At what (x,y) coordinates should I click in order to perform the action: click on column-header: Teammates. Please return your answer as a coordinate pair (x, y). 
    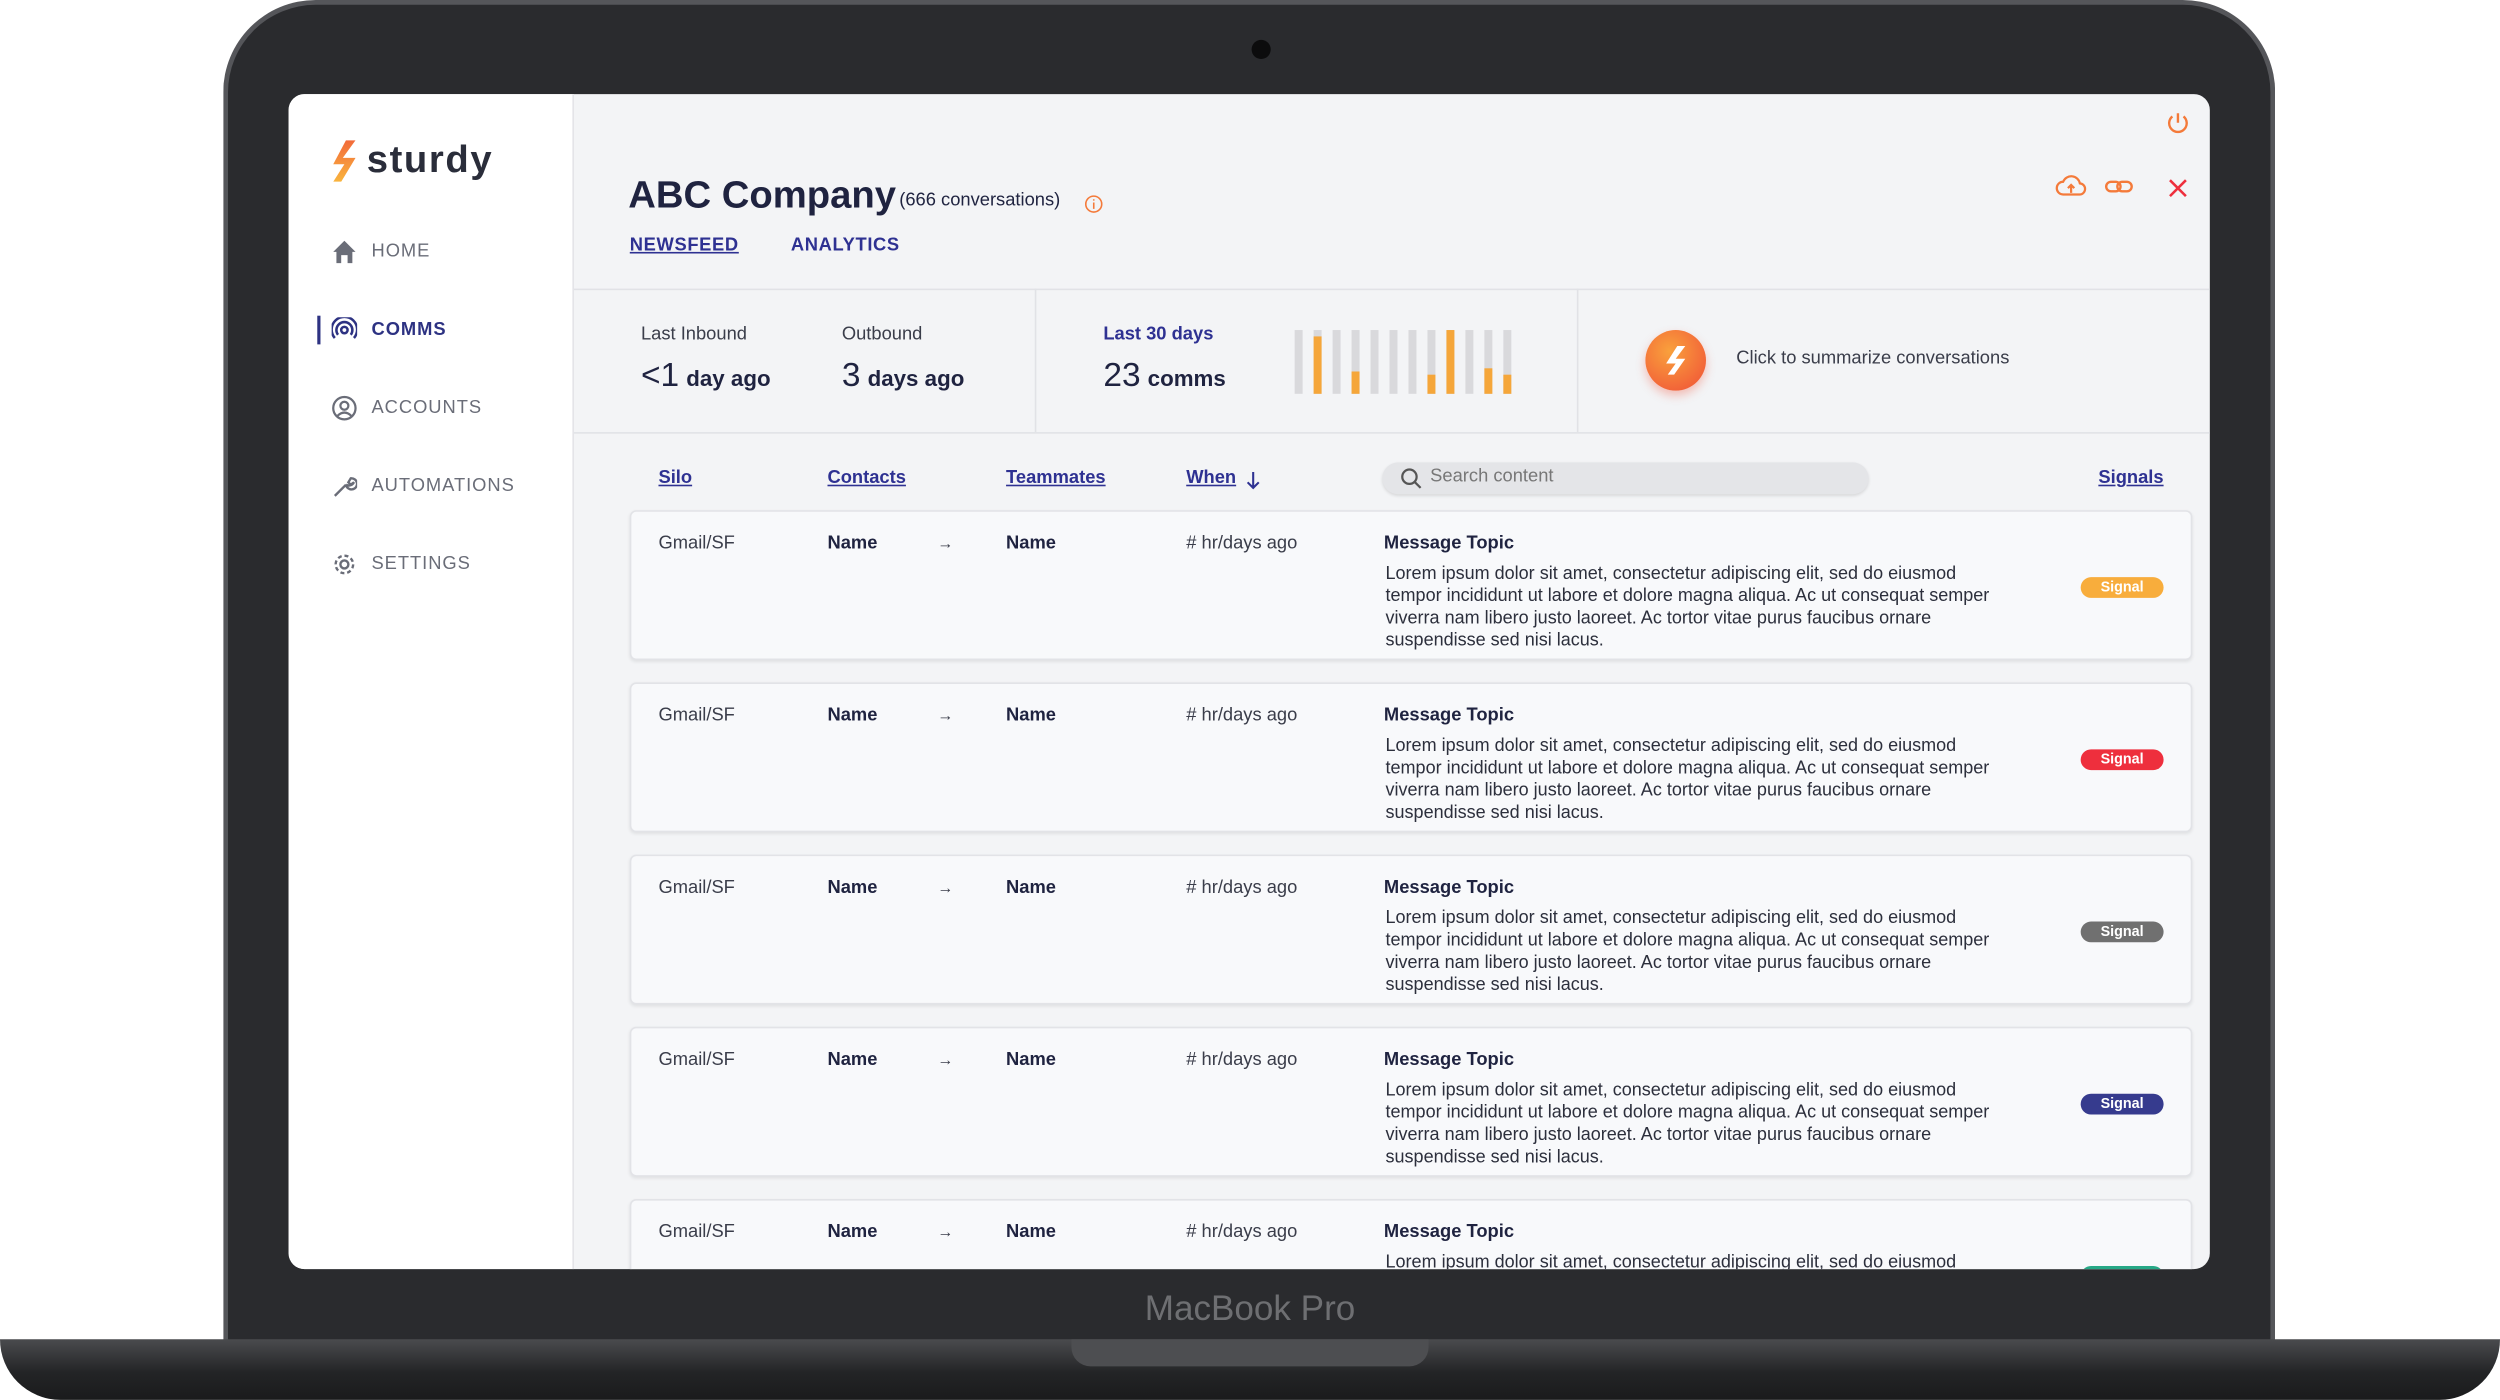
    Looking at the image, I should click on (1056, 478).